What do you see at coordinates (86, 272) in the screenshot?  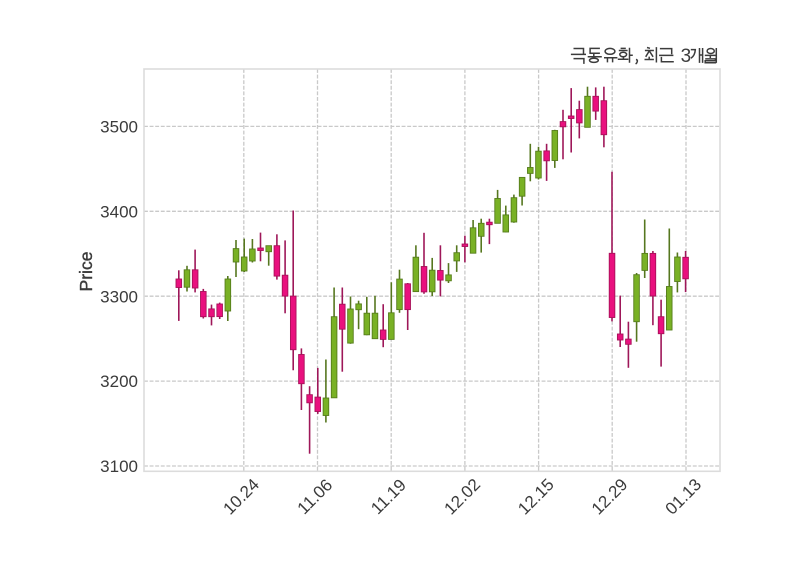 I see `svg-text: Price` at bounding box center [86, 272].